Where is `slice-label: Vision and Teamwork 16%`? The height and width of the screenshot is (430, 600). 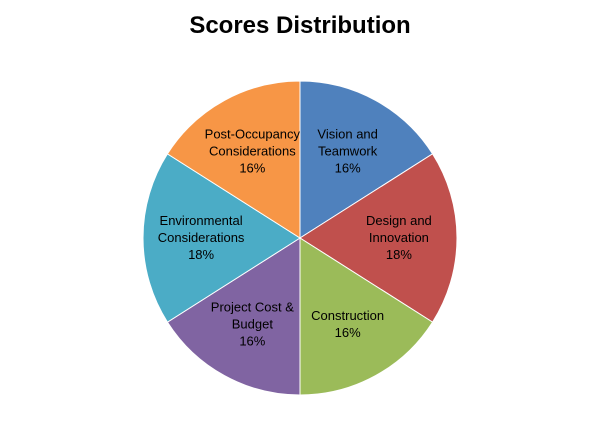 slice-label: Vision and Teamwork 16% is located at coordinates (347, 150).